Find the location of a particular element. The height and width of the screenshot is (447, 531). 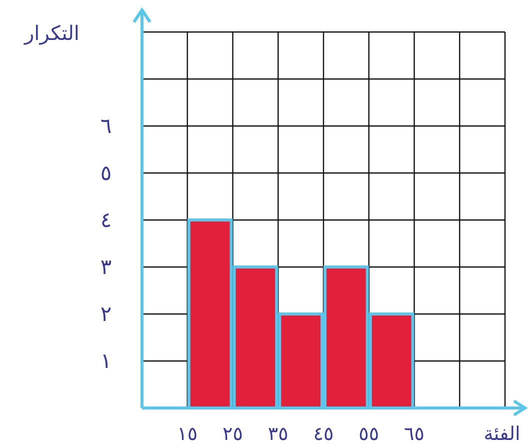

y-tick-label: ٣ is located at coordinates (106, 267).